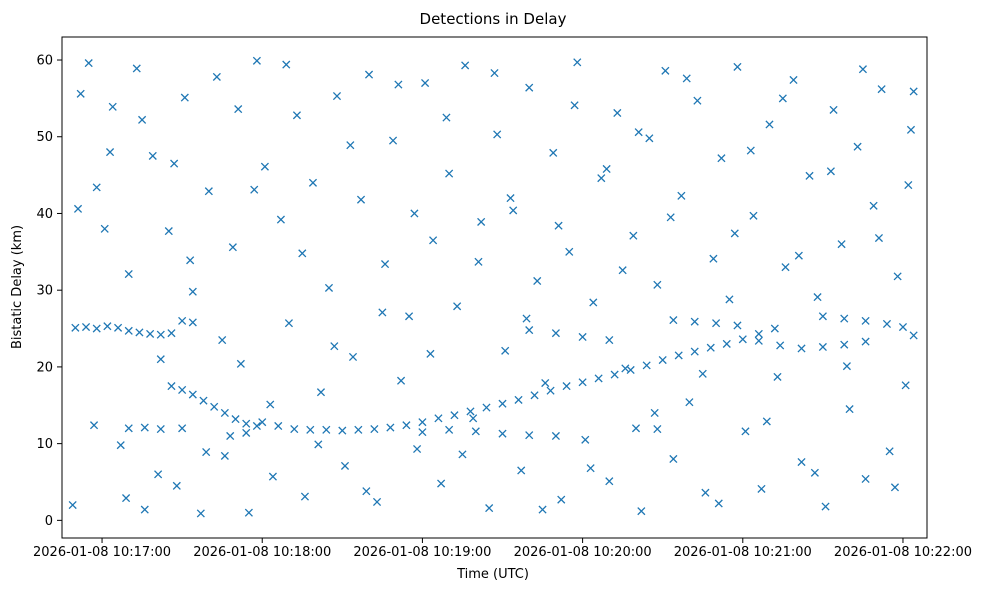  Describe the element at coordinates (44, 137) in the screenshot. I see `y-tick-label: 50` at that location.